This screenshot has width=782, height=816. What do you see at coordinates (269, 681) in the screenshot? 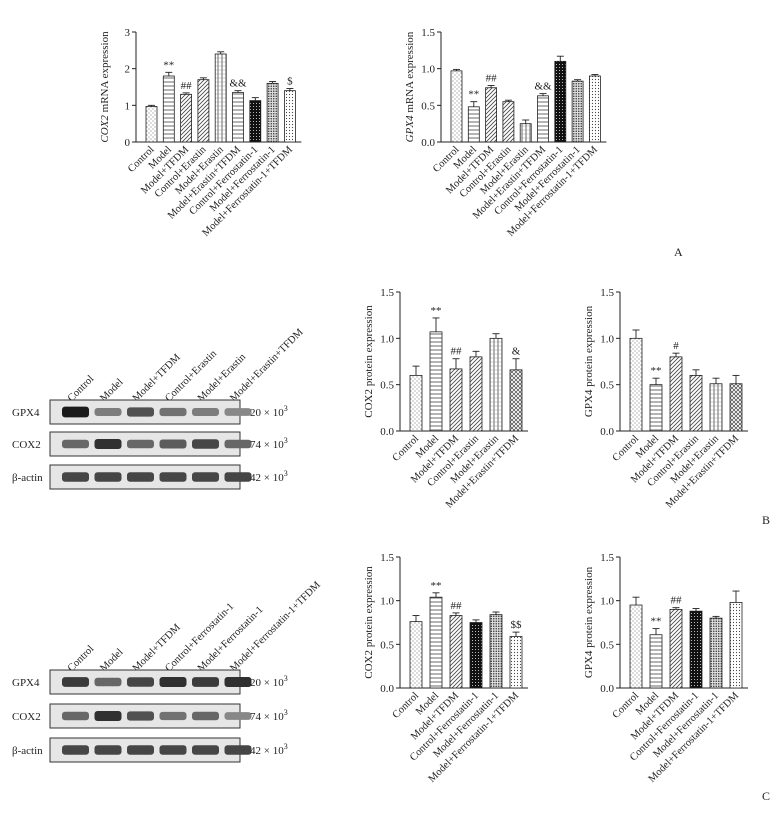
I see `molecular-weight-label: 20 × 103` at bounding box center [269, 681].